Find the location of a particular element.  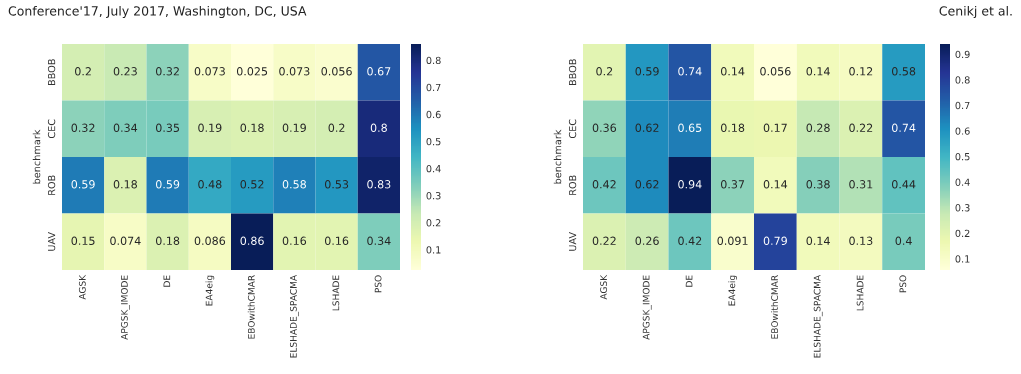

data-label: 0.79 is located at coordinates (775, 240).